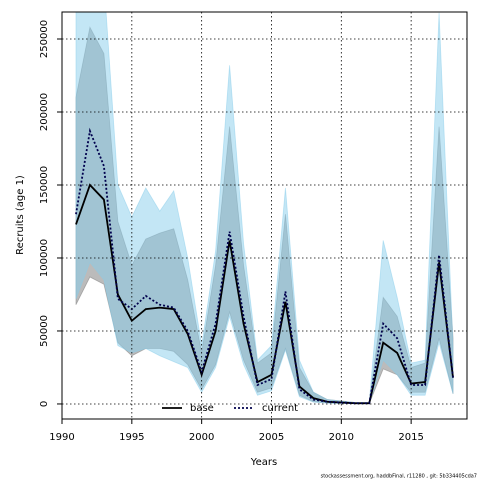  I want to click on y-tick-label: 0, so click(44, 404).